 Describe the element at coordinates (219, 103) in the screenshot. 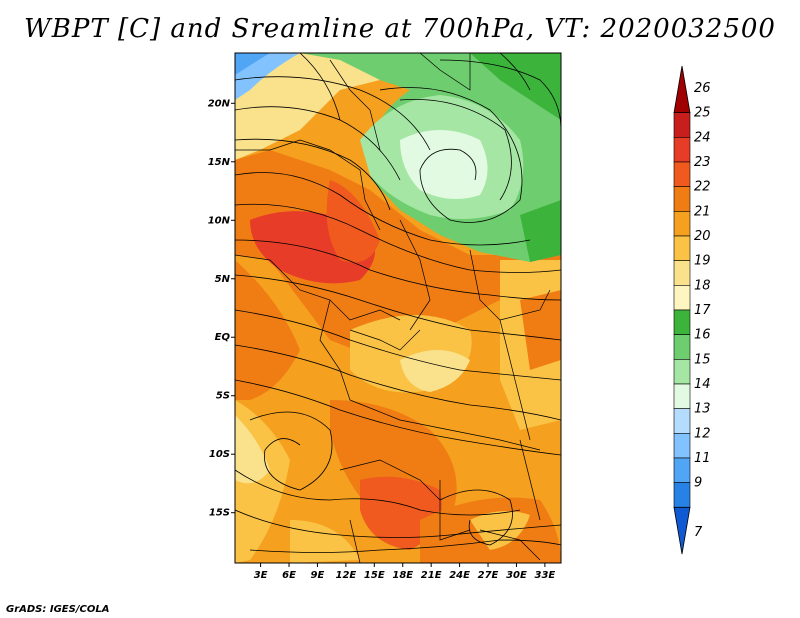

I see `lat-label: 20N` at that location.